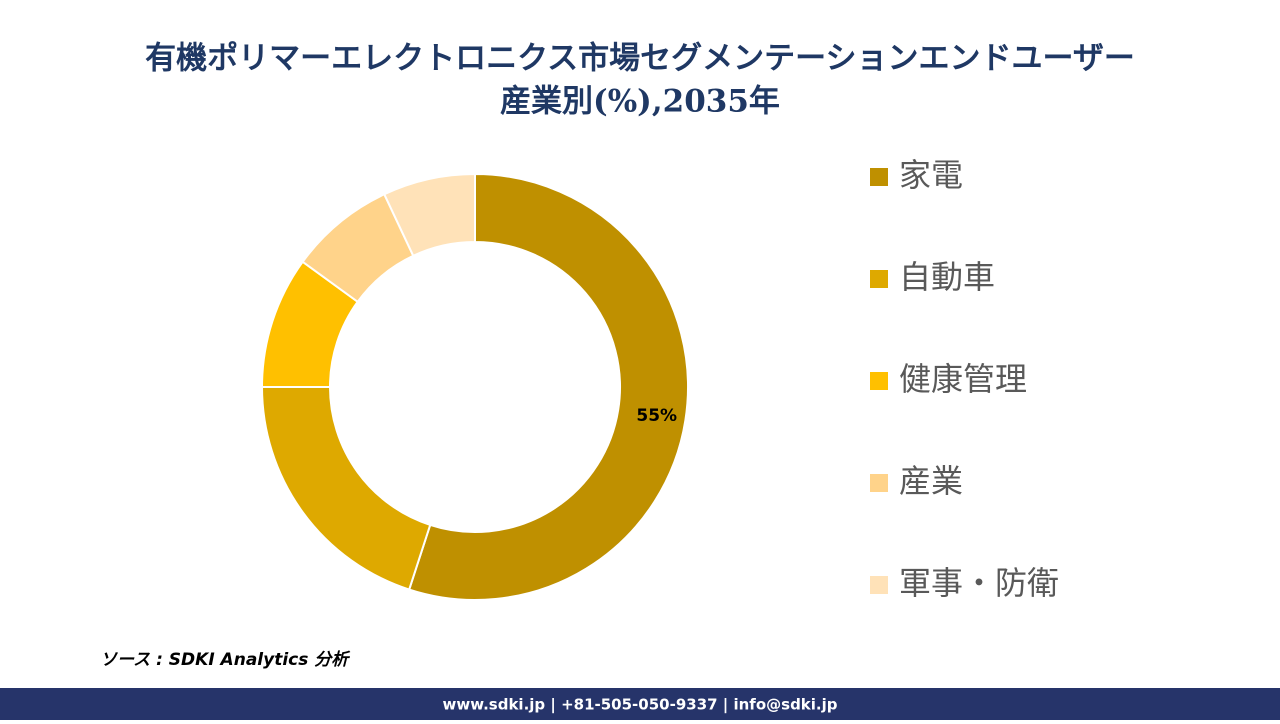  What do you see at coordinates (947, 277) in the screenshot?
I see `legend-label: 自動車` at bounding box center [947, 277].